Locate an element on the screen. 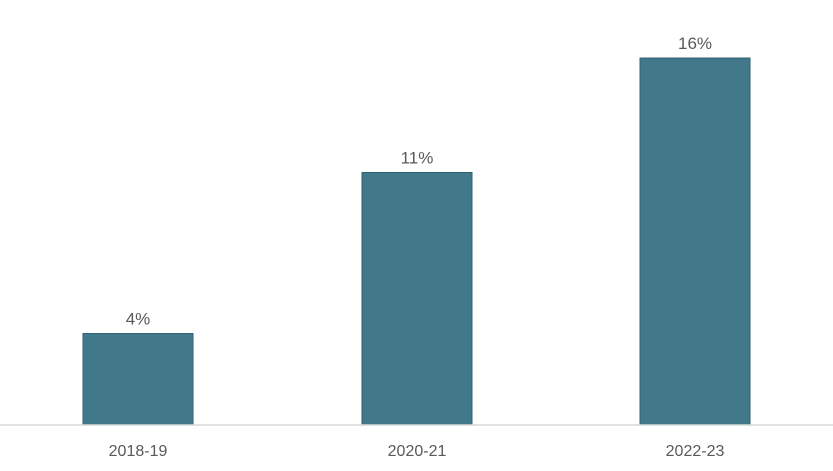 This screenshot has height=471, width=833. data-label-2020-21: 11% is located at coordinates (417, 158).